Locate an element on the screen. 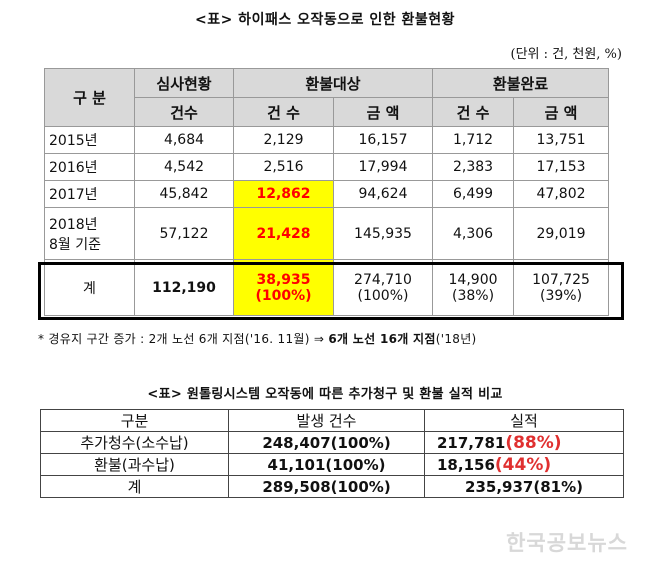  cell-done-amount: 17,153 is located at coordinates (561, 167).